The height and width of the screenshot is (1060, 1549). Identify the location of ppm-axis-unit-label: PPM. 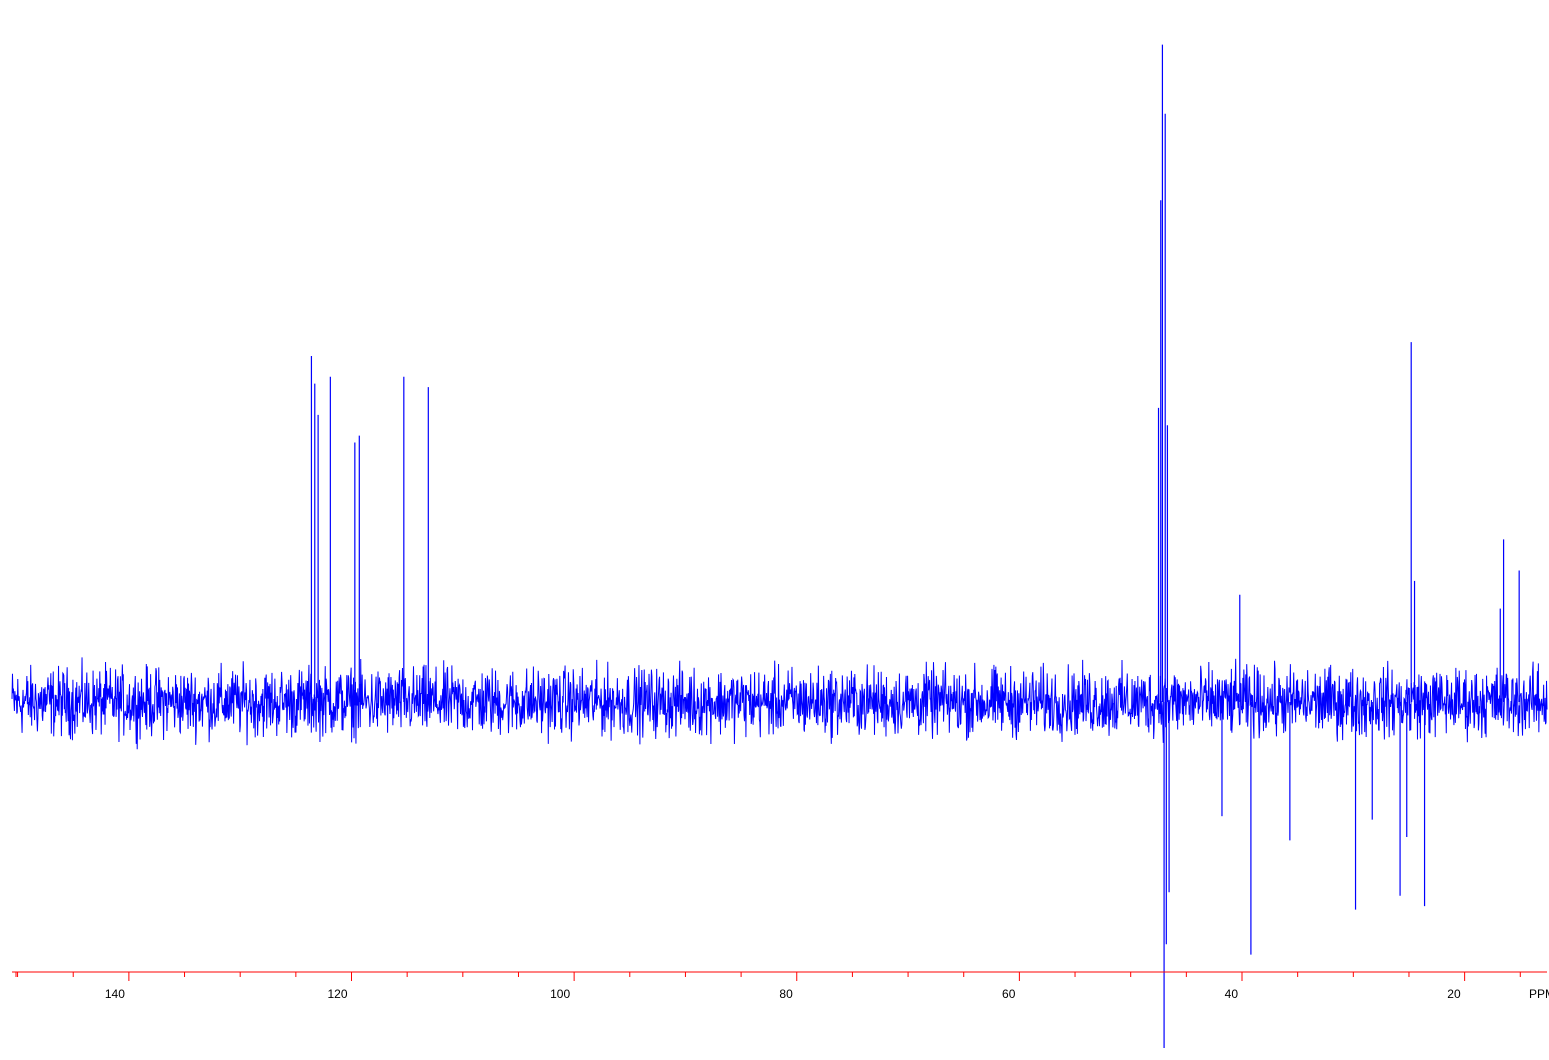
(1539, 994).